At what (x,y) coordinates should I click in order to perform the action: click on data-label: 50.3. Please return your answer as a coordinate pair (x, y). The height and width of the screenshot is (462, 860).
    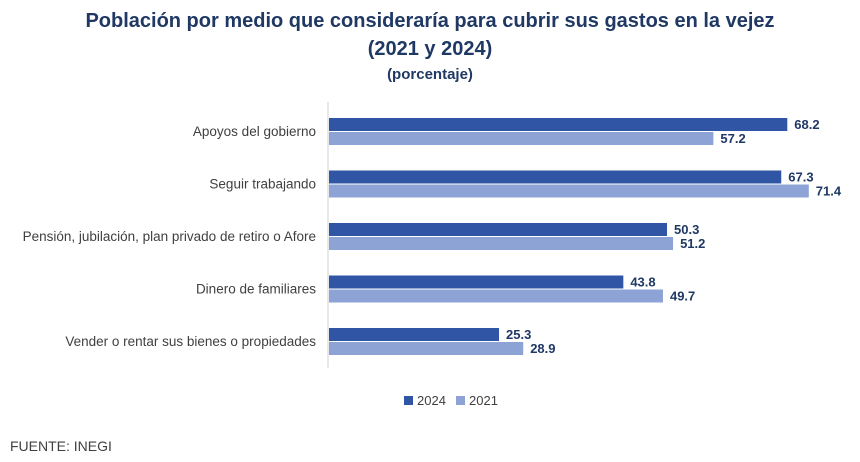
    Looking at the image, I should click on (686, 229).